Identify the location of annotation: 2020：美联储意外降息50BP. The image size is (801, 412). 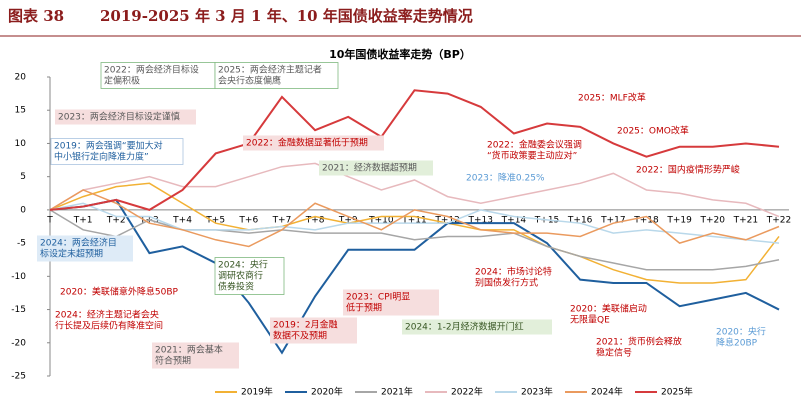
(119, 292).